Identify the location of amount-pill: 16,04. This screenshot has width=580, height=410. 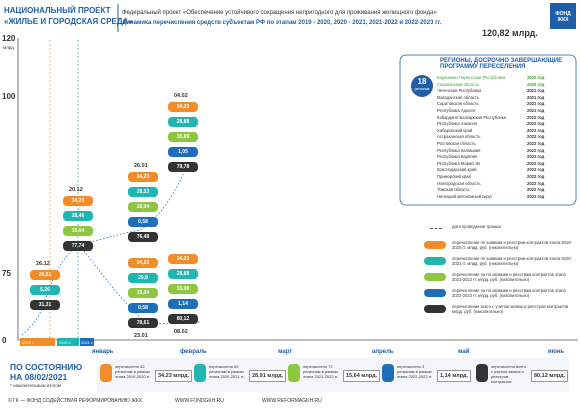
(78, 231).